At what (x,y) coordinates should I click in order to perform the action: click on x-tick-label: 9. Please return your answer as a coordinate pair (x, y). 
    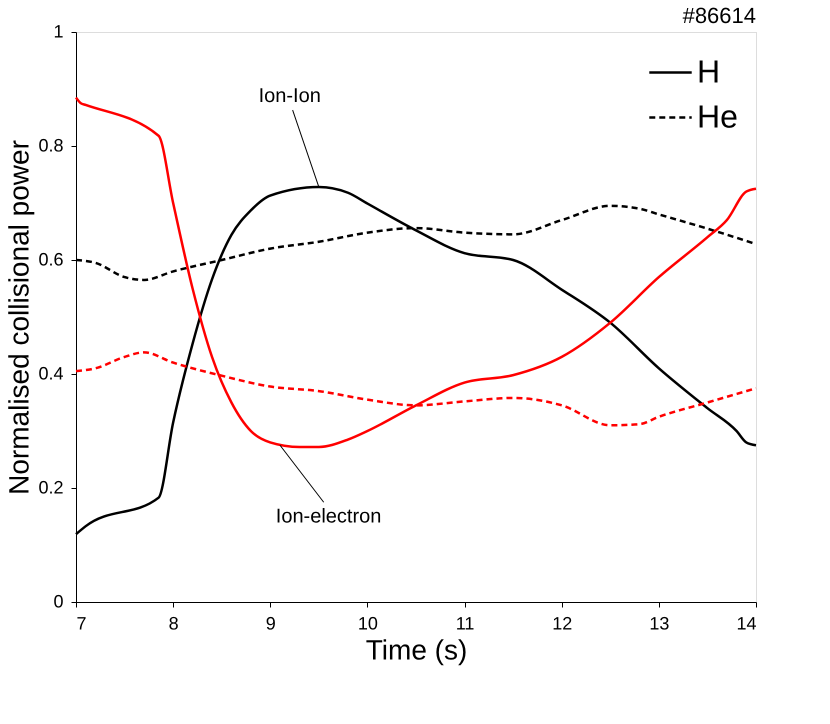
    Looking at the image, I should click on (271, 624).